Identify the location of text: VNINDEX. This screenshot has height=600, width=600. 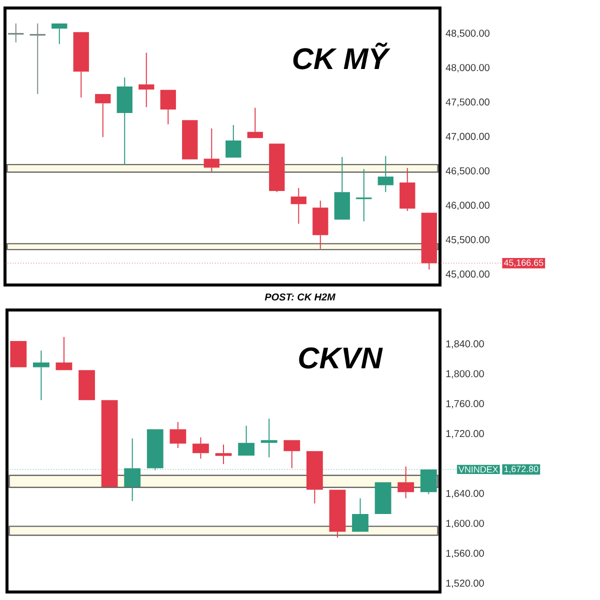
(478, 469).